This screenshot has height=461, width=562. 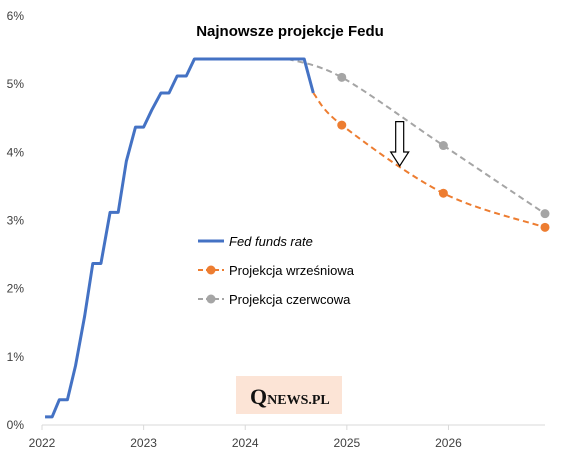 I want to click on y-tick-label: 1%, so click(x=16, y=357).